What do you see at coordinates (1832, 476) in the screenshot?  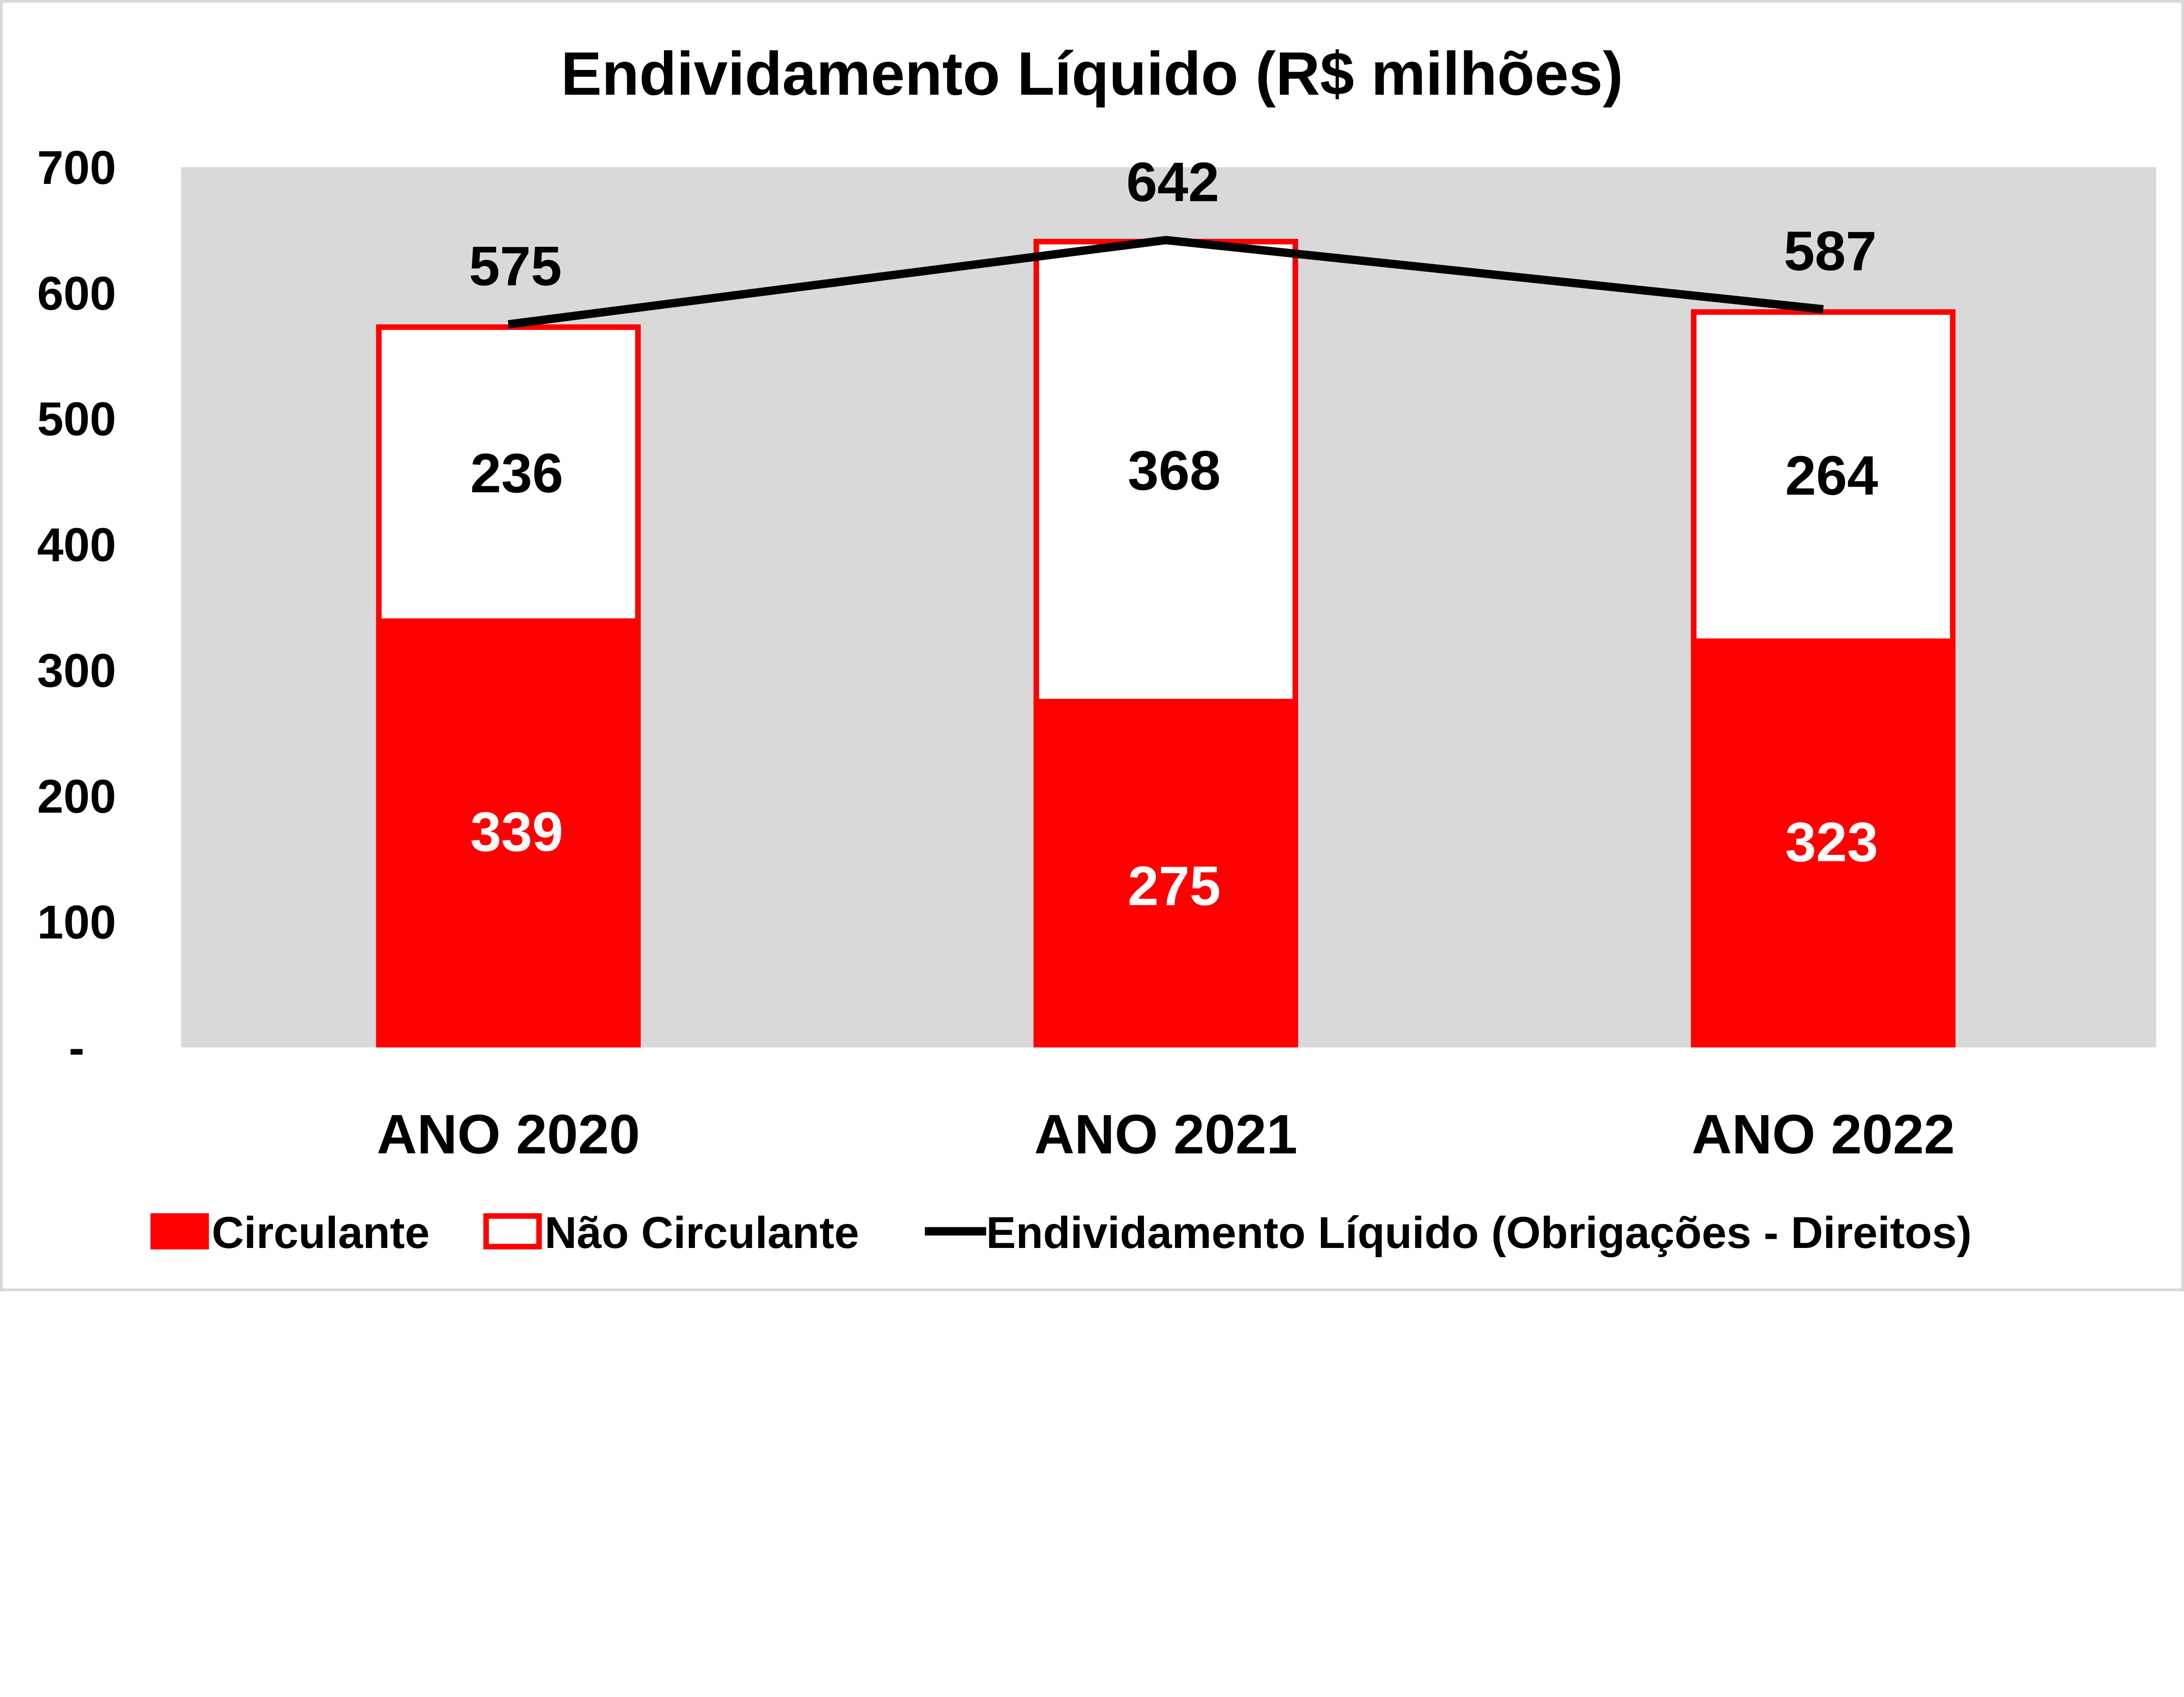 I see `data-label-nao-circulante: 264` at bounding box center [1832, 476].